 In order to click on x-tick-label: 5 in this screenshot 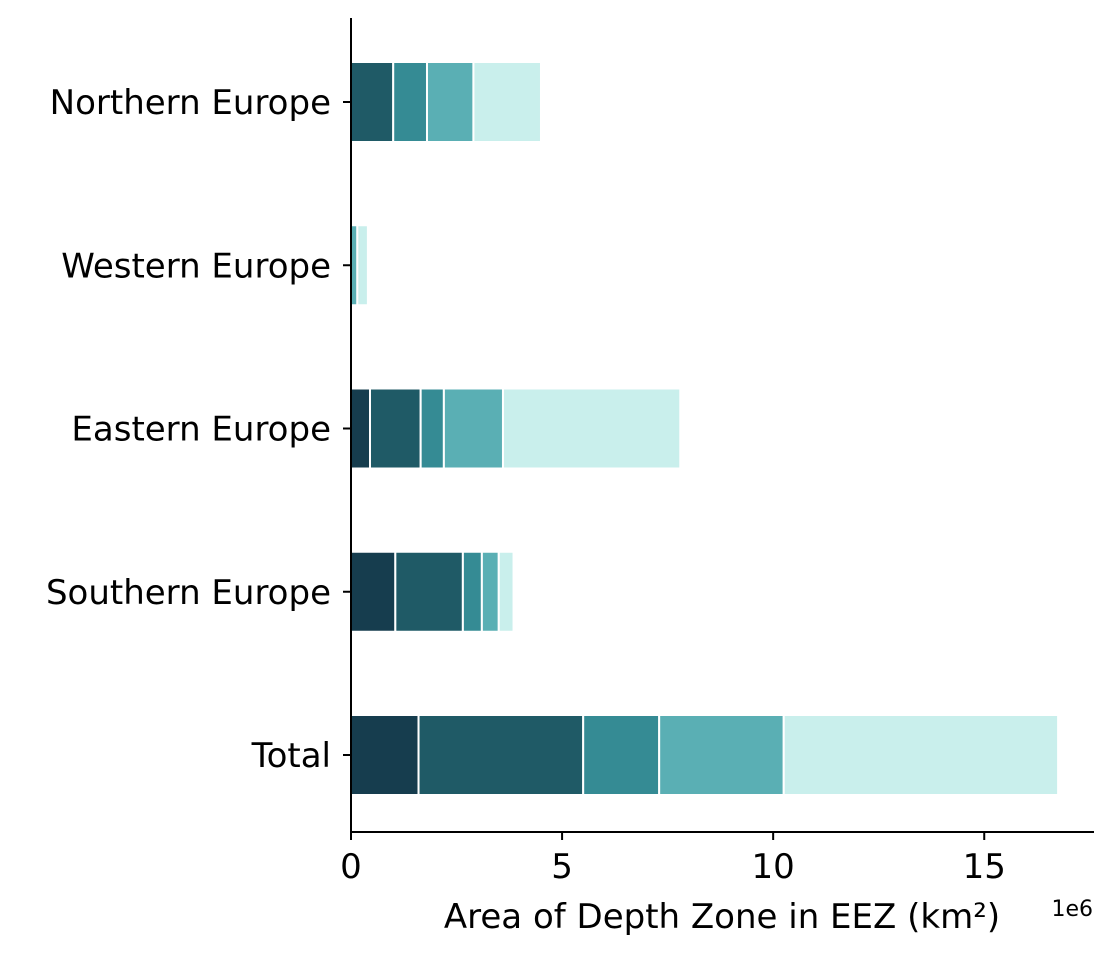, I will do `click(562, 867)`.